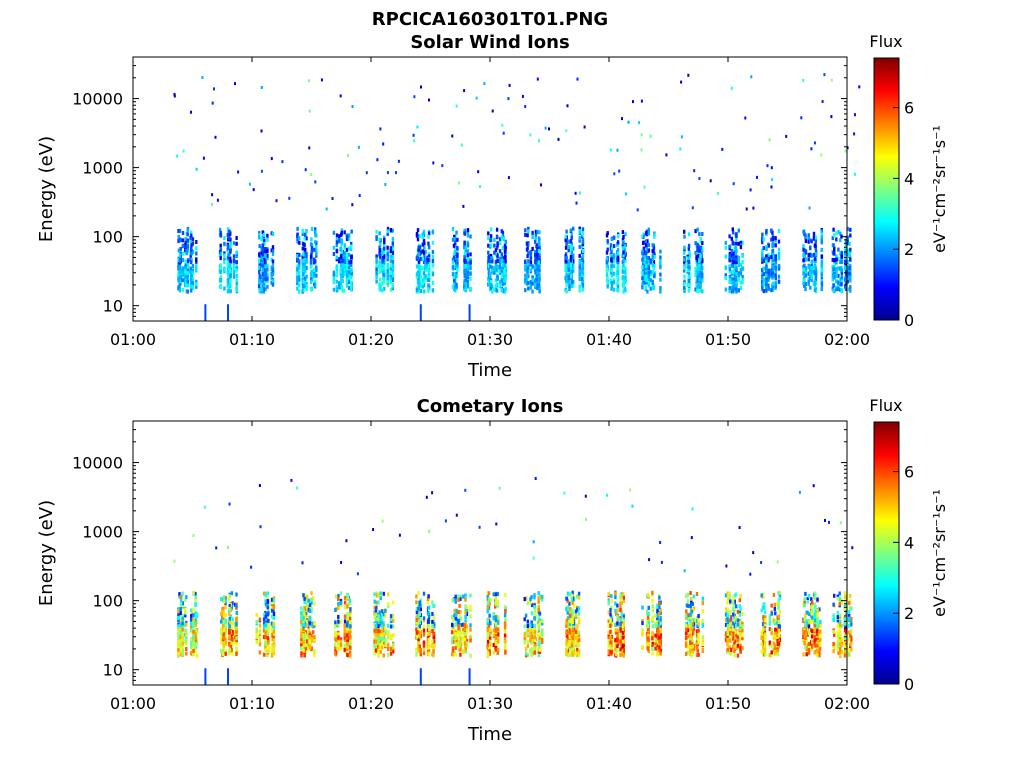 This screenshot has width=1024, height=773. I want to click on figure-title: RPCICA160301T01.PNG, so click(490, 19).